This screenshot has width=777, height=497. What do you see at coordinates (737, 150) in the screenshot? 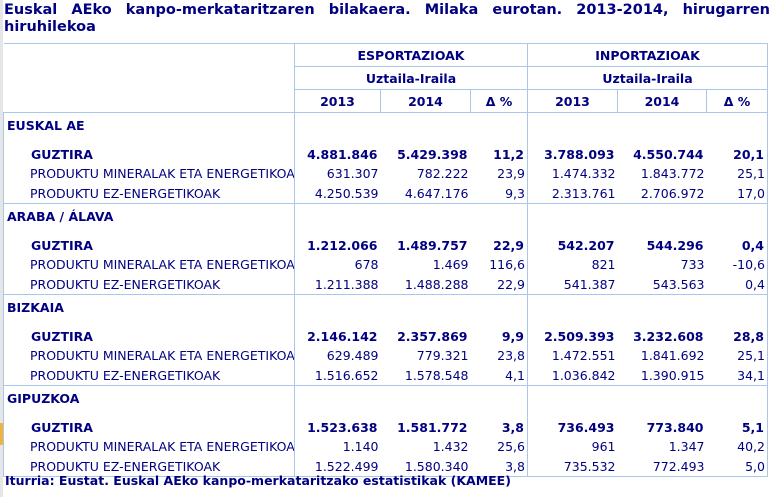
I see `value-cell: 20,1` at bounding box center [737, 150].